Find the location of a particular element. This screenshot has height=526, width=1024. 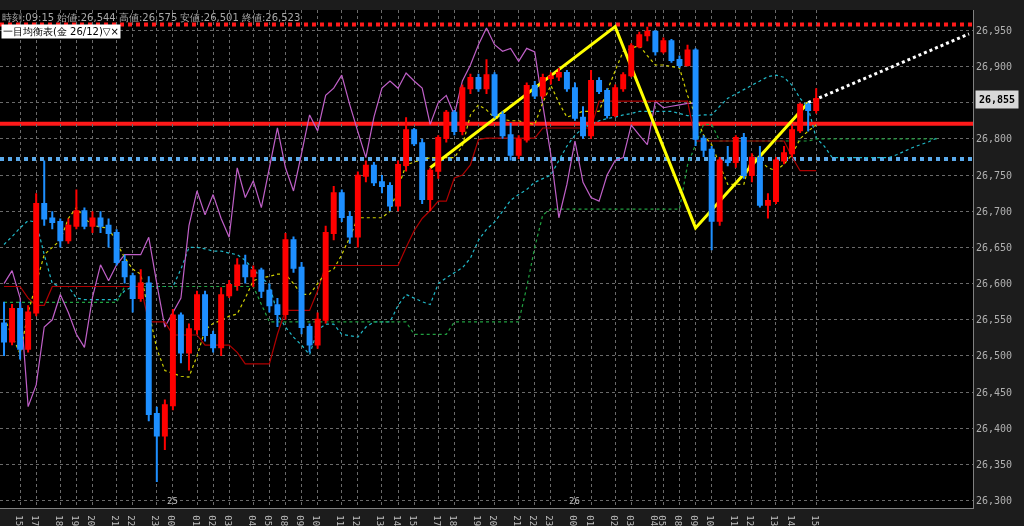

x-tick-label: 08 is located at coordinates (677, 520).